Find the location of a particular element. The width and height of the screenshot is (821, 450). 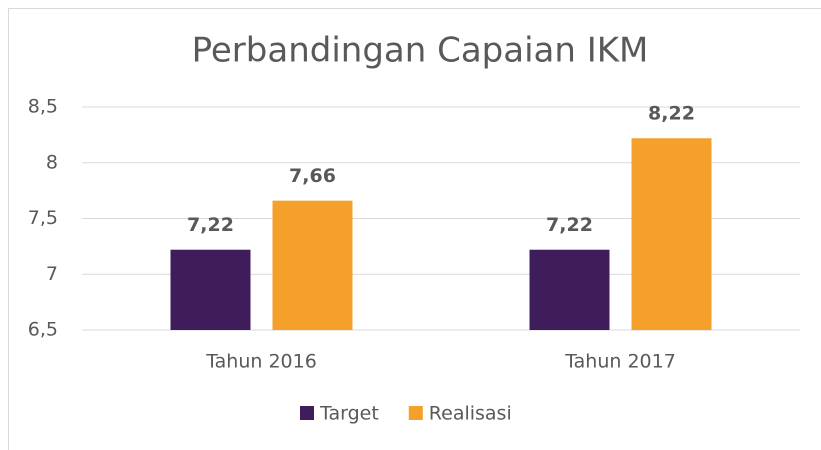

legend-label: Target is located at coordinates (349, 414).